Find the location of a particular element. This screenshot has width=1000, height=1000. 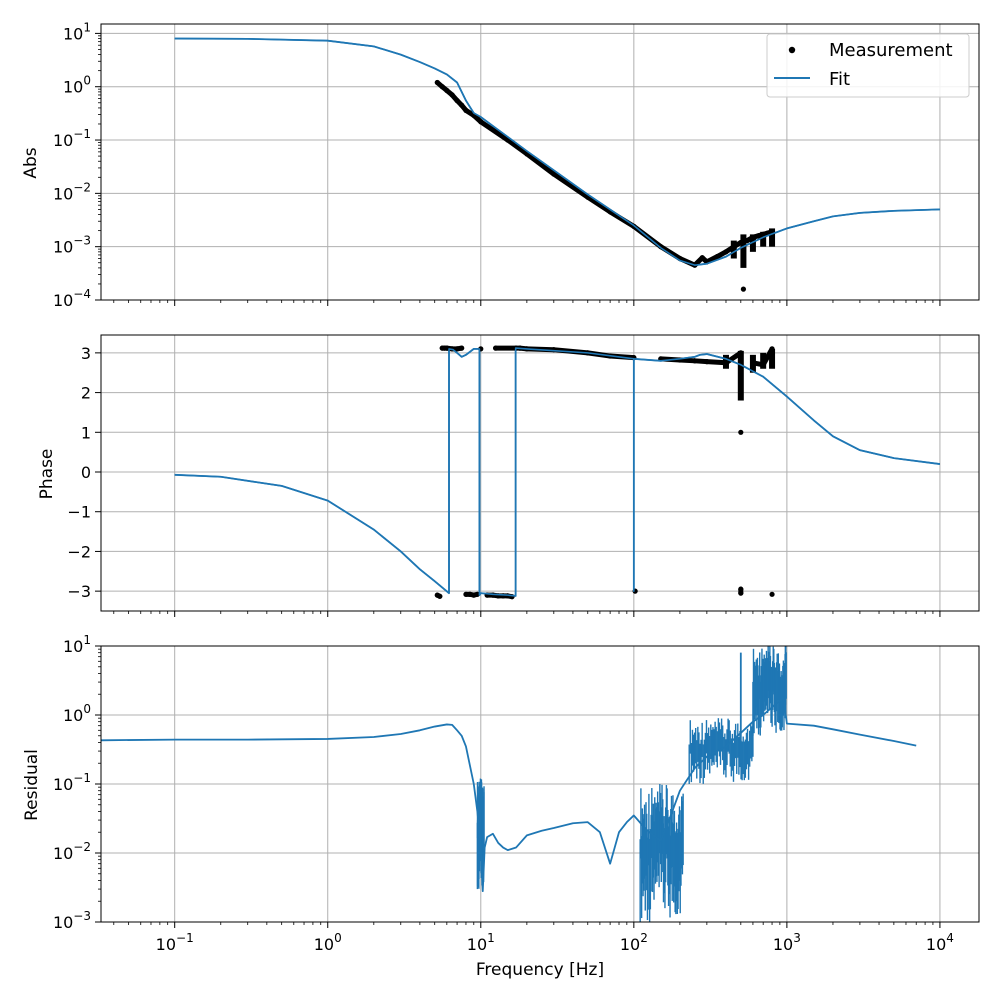

x-tick-label: 10³ is located at coordinates (787, 942).